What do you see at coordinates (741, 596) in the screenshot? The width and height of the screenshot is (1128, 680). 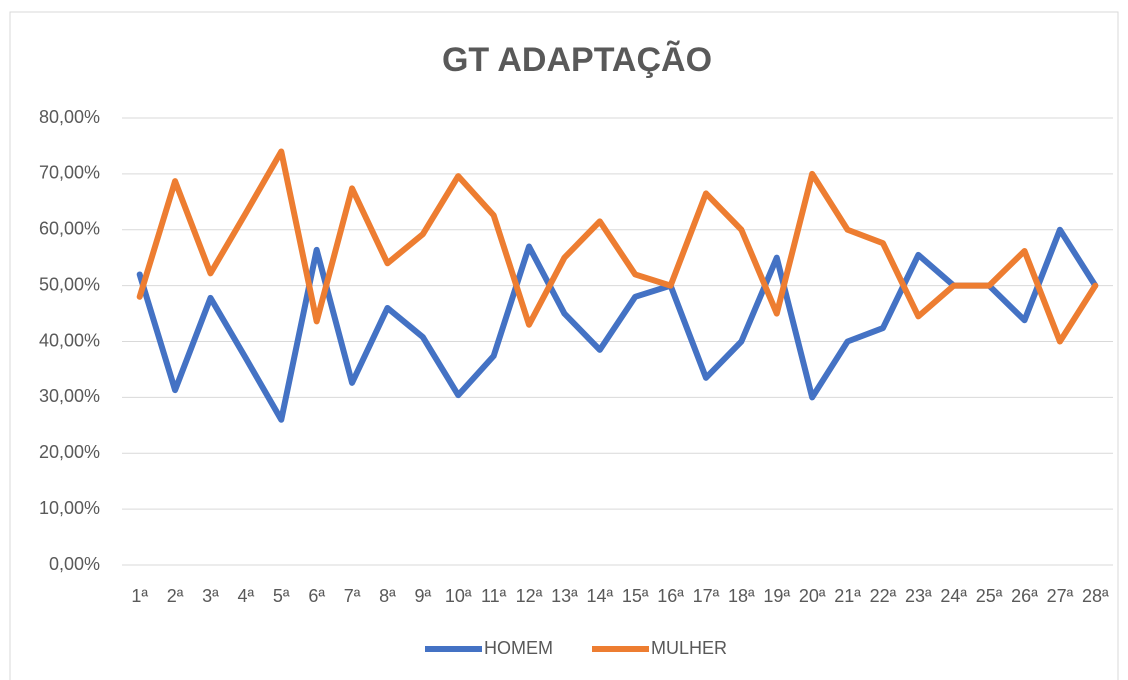 I see `x-tick-label: 18ª` at bounding box center [741, 596].